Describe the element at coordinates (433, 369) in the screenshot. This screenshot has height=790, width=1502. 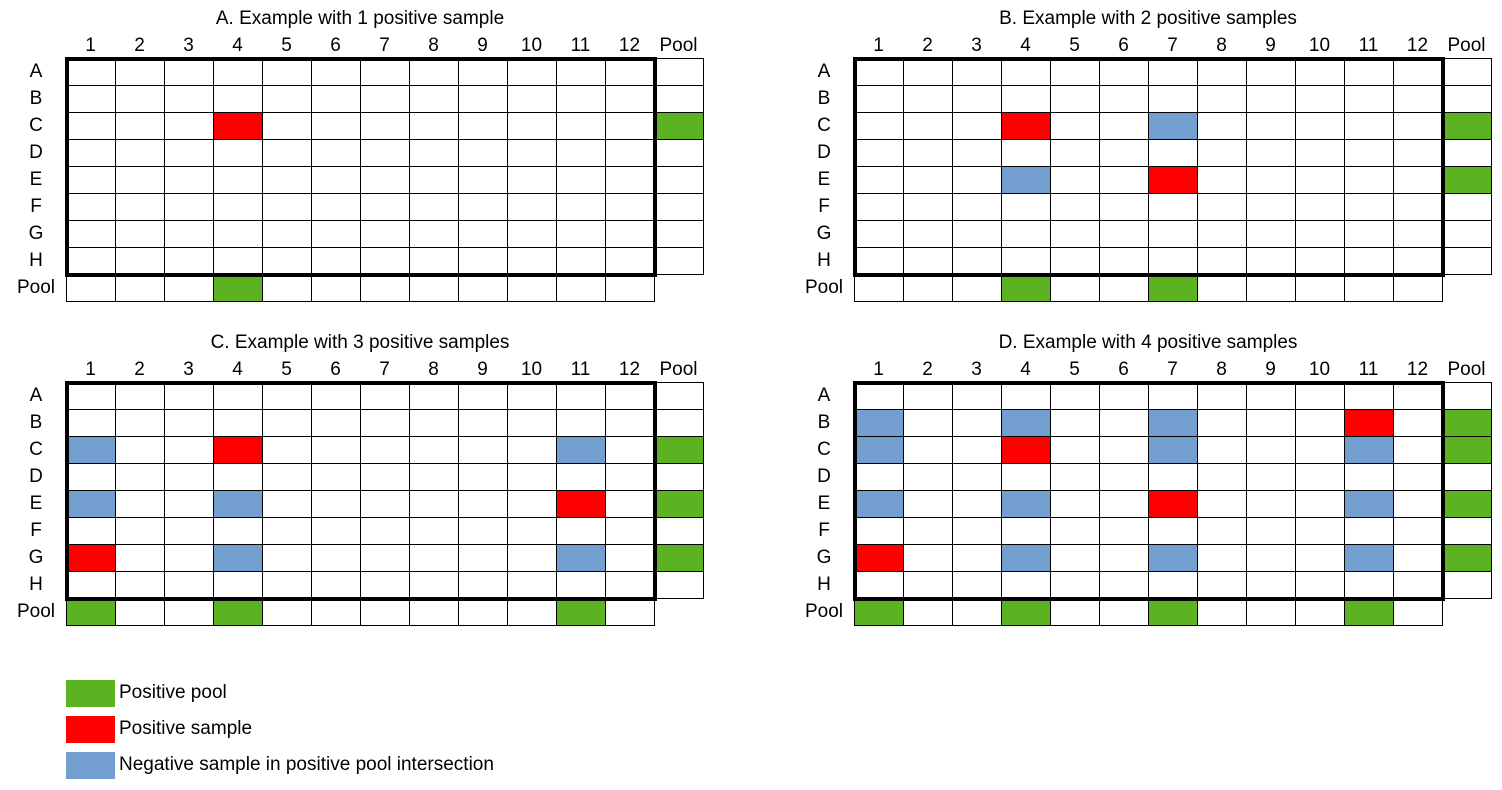
I see `column-label: 8` at that location.